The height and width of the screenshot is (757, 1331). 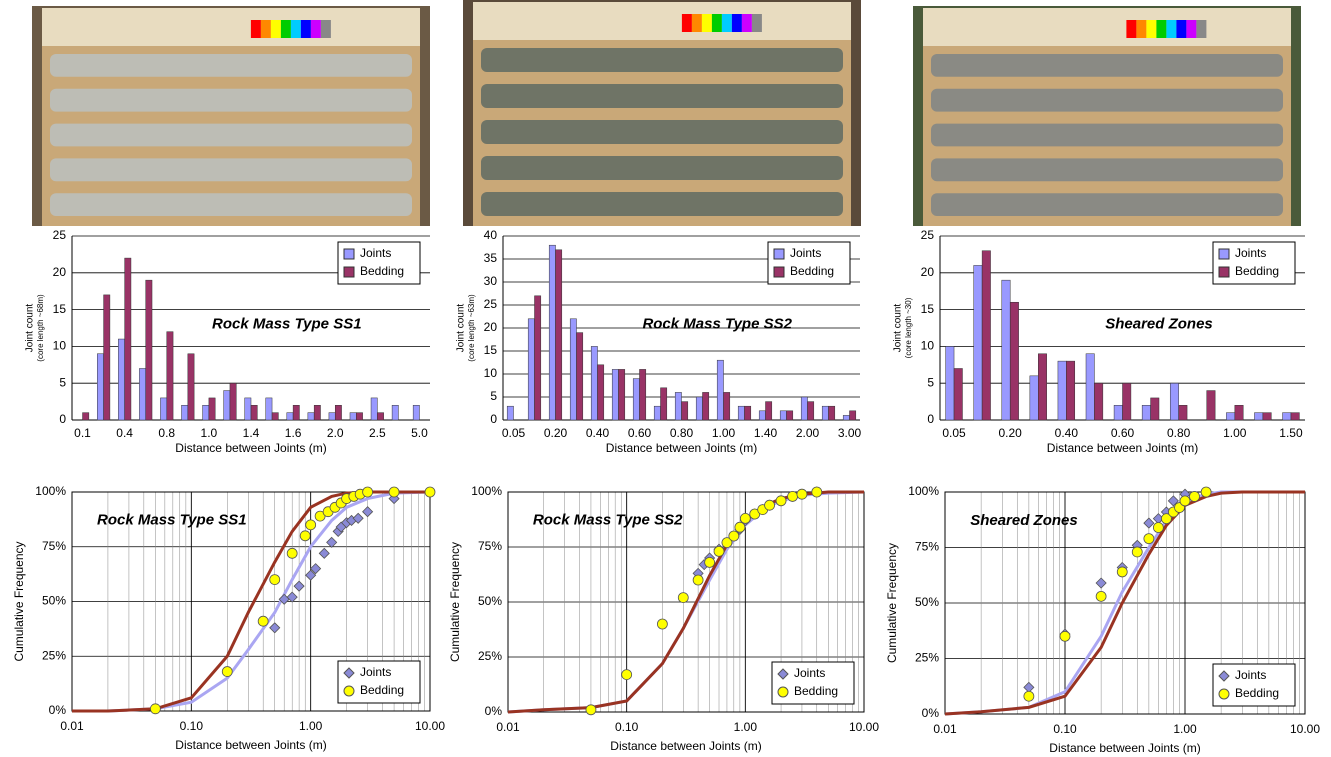 I want to click on y-tick-label: 100%, so click(x=50, y=491).